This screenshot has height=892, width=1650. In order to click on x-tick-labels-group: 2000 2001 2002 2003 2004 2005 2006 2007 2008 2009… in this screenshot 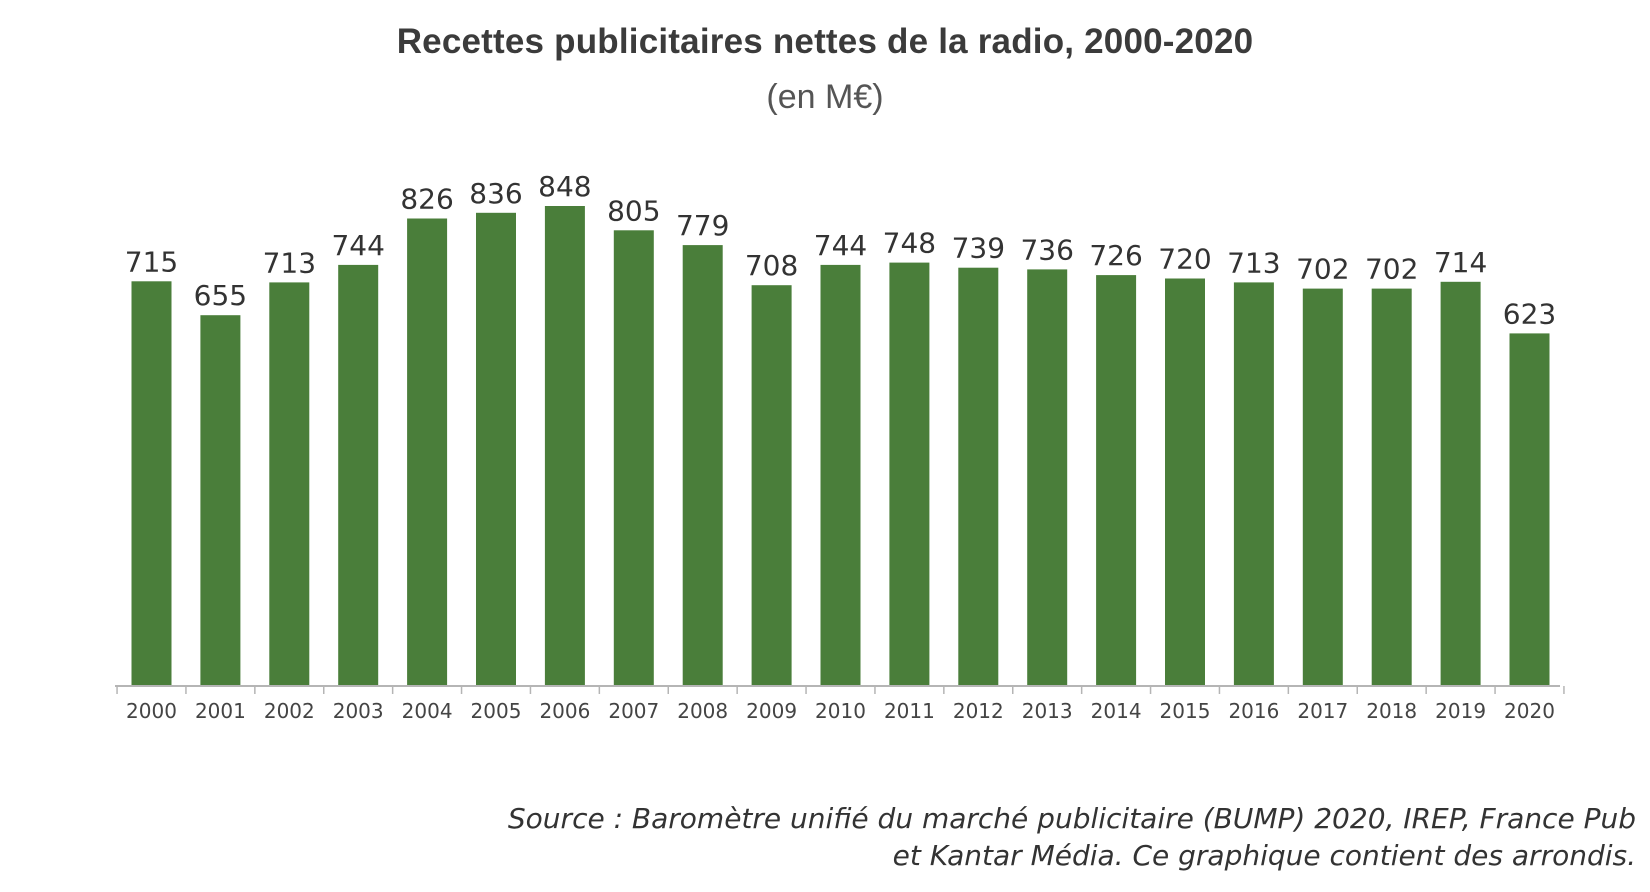, I will do `click(840, 711)`.